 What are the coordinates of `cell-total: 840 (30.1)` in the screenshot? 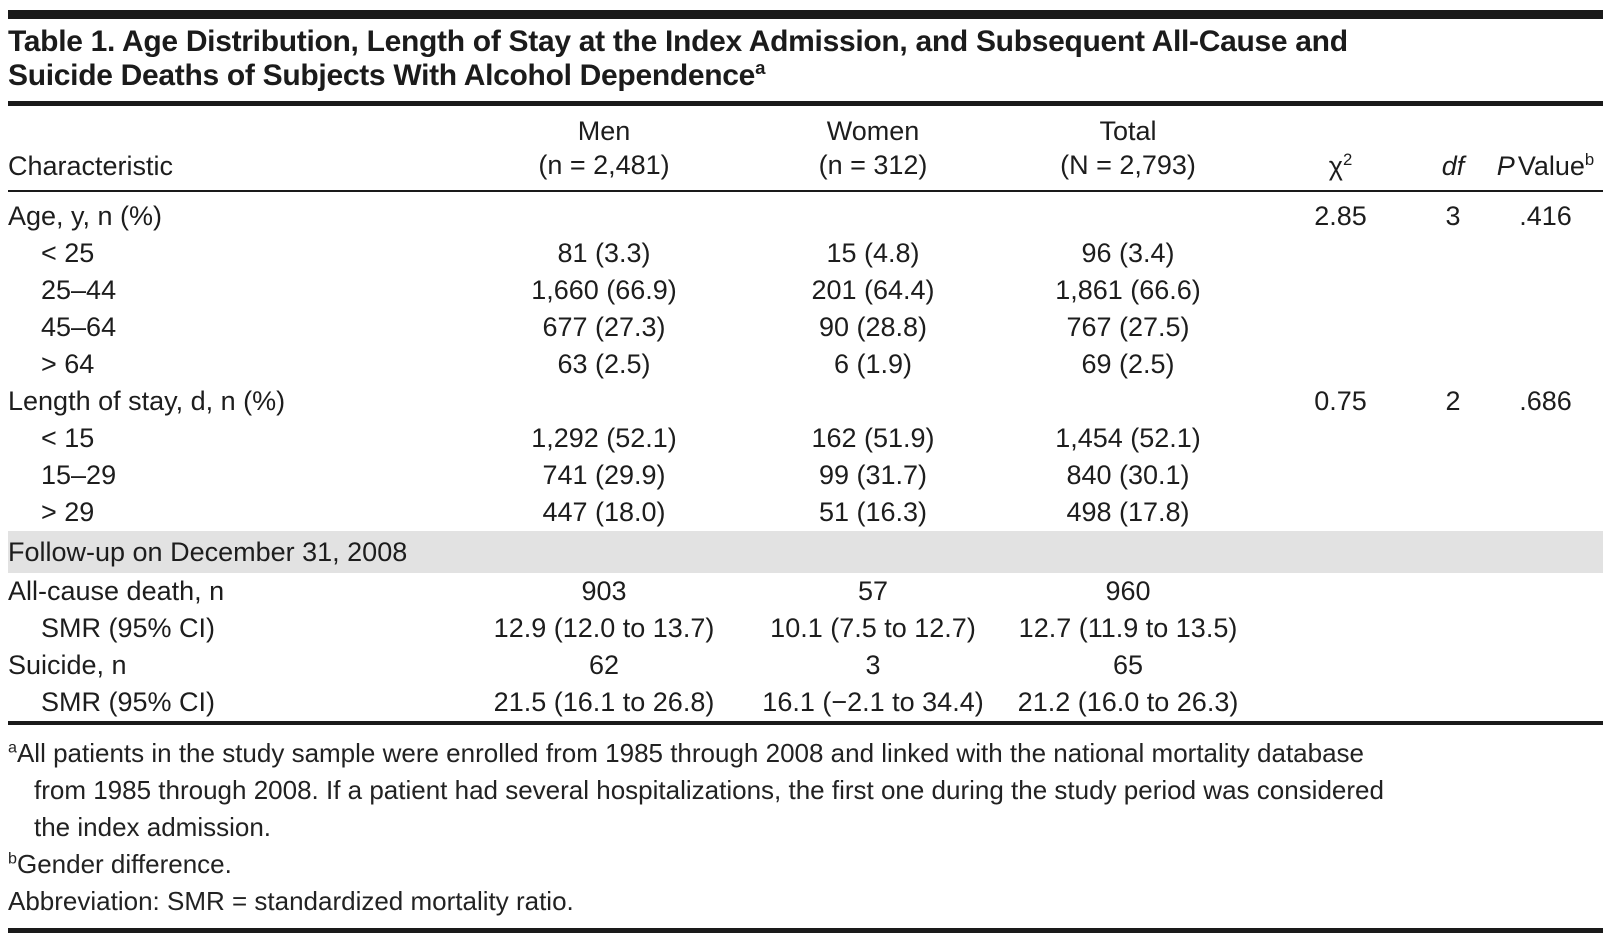 It's located at (1128, 475).